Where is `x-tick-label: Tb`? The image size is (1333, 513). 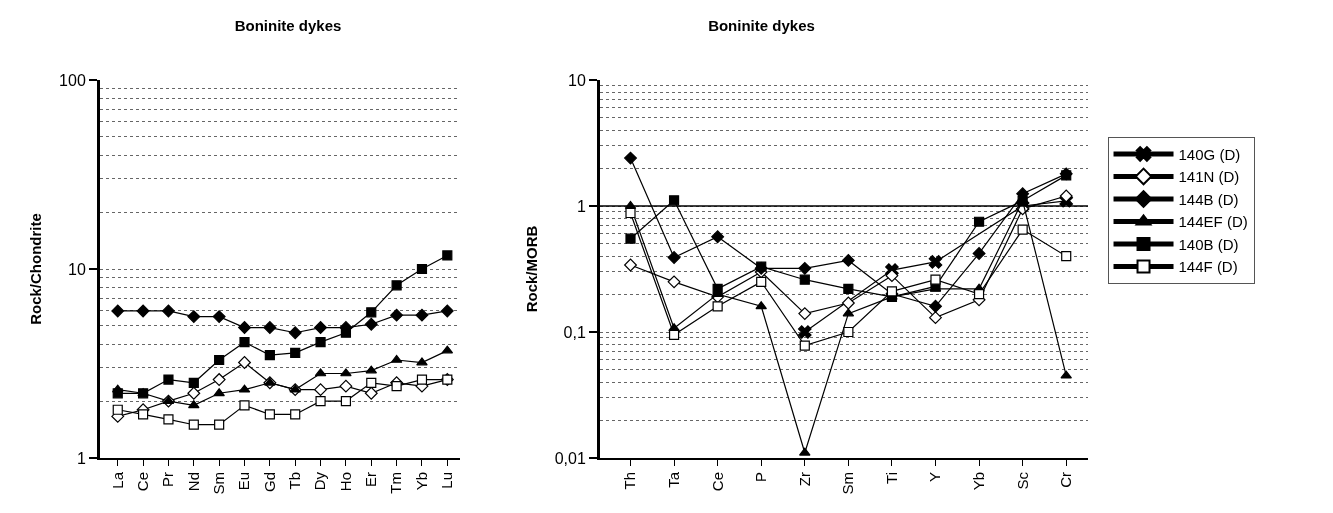 x-tick-label: Tb is located at coordinates (295, 481).